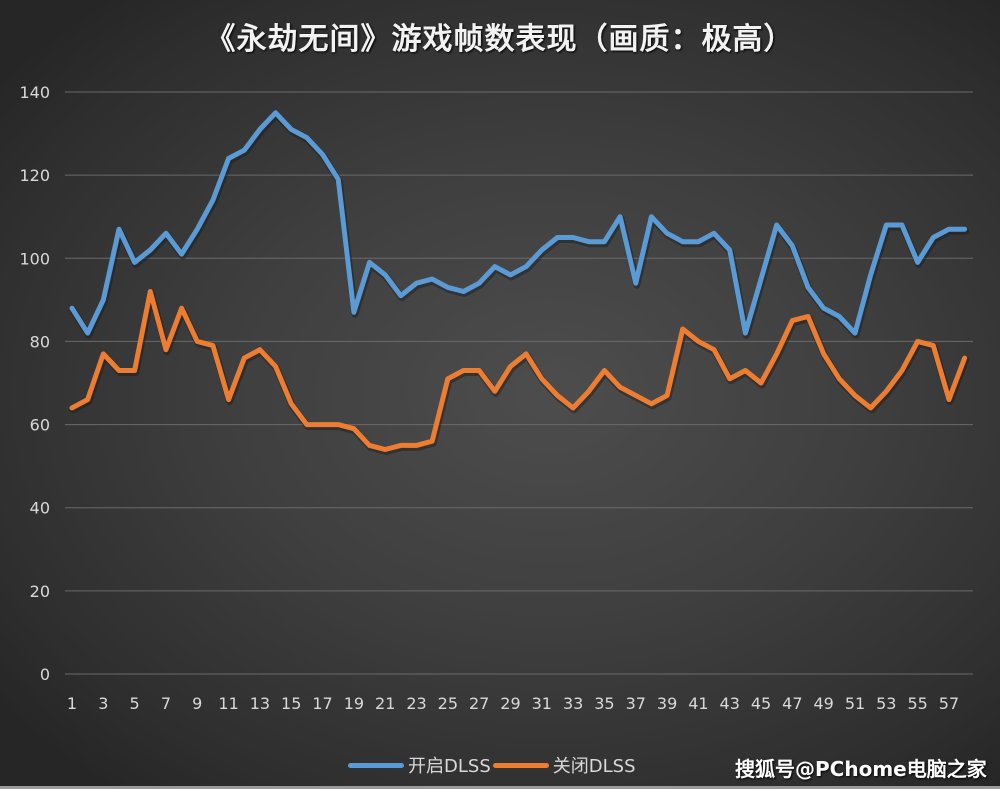 This screenshot has width=1000, height=789. What do you see at coordinates (792, 703) in the screenshot?
I see `x-tick-label: 47` at bounding box center [792, 703].